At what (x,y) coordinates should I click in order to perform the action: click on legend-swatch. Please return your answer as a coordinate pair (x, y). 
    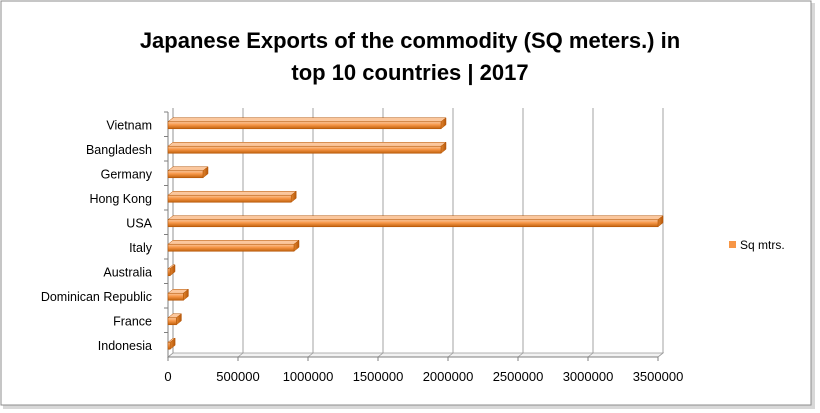
    Looking at the image, I should click on (732, 244).